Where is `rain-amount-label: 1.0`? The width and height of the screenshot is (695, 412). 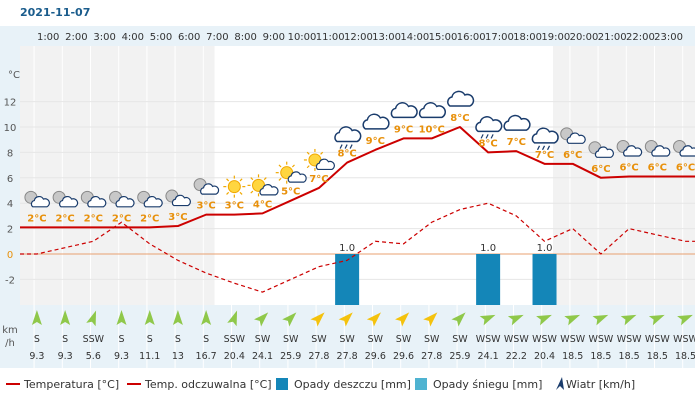
rain-amount-label: 1.0 is located at coordinates (347, 248).